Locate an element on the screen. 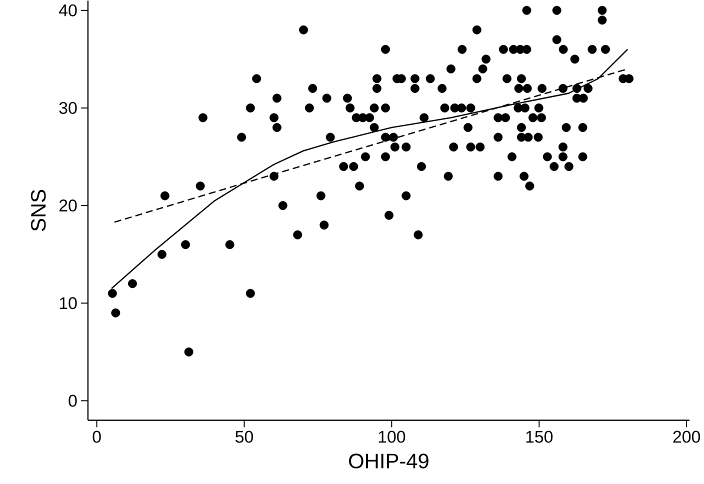 This screenshot has width=704, height=484. y-tick-label: 20 is located at coordinates (68, 205).